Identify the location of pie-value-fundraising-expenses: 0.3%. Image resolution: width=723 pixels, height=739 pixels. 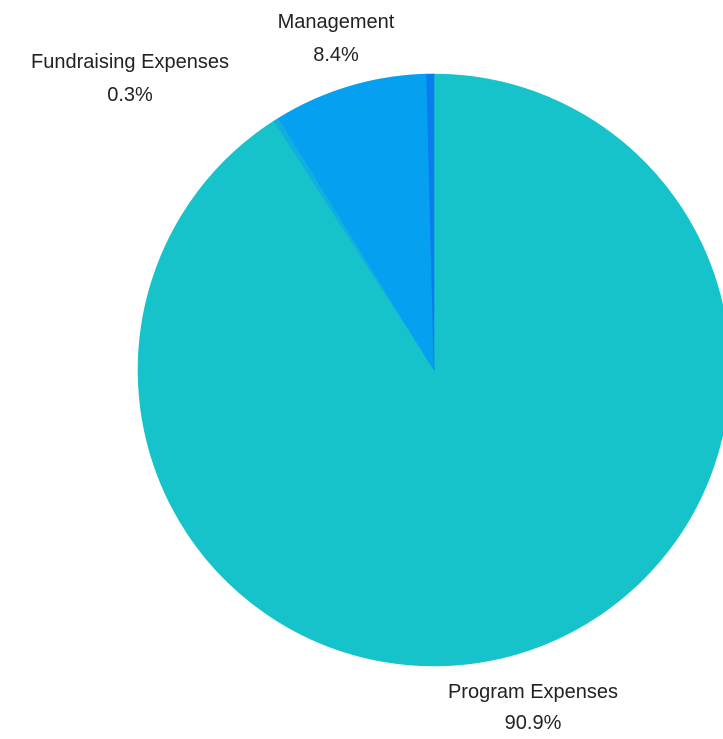
(130, 95).